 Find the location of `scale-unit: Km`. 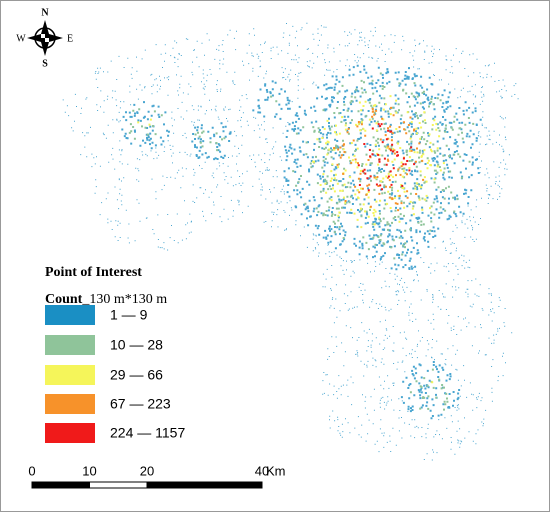

scale-unit: Km is located at coordinates (276, 470).